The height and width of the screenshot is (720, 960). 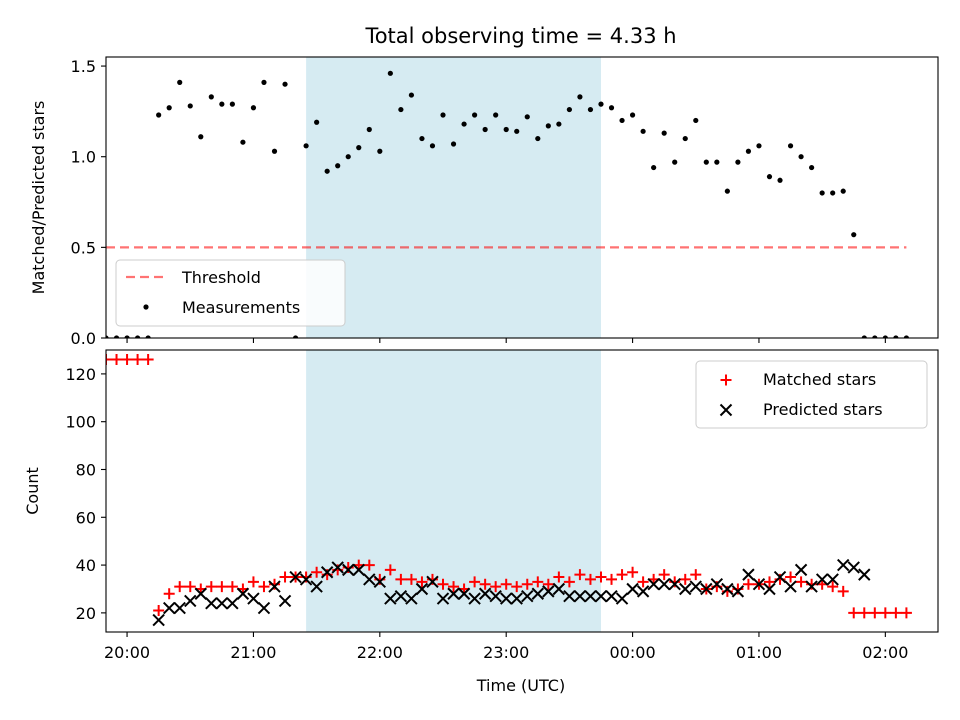 What do you see at coordinates (726, 380) in the screenshot?
I see `legend-matched-swatch` at bounding box center [726, 380].